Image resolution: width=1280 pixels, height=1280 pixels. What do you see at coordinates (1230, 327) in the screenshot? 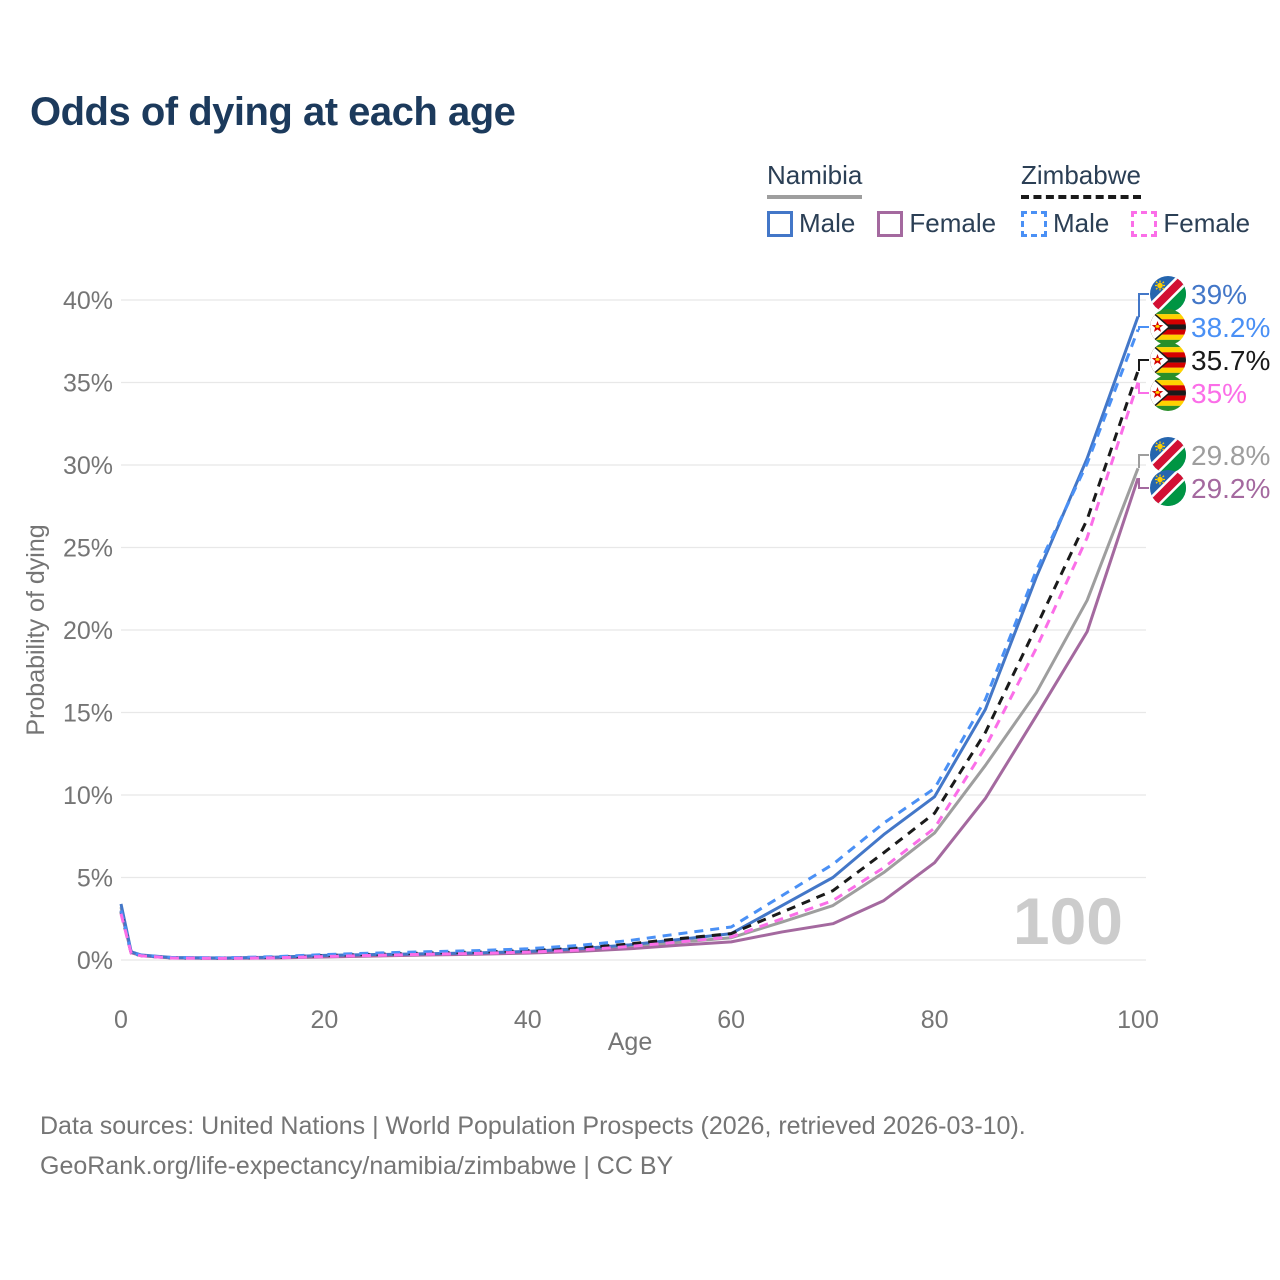
I see `end-value-label-zimbabwe-male: 38.2%` at bounding box center [1230, 327].